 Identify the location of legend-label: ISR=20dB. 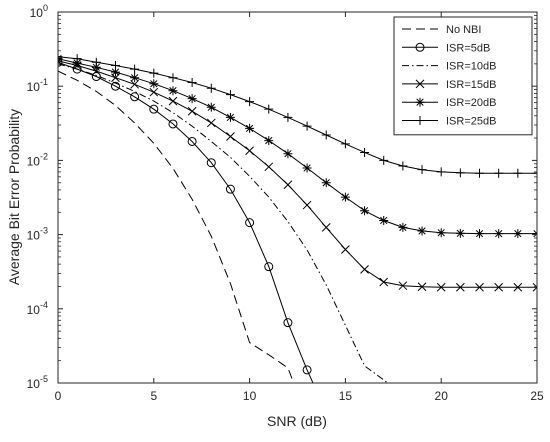
(471, 103).